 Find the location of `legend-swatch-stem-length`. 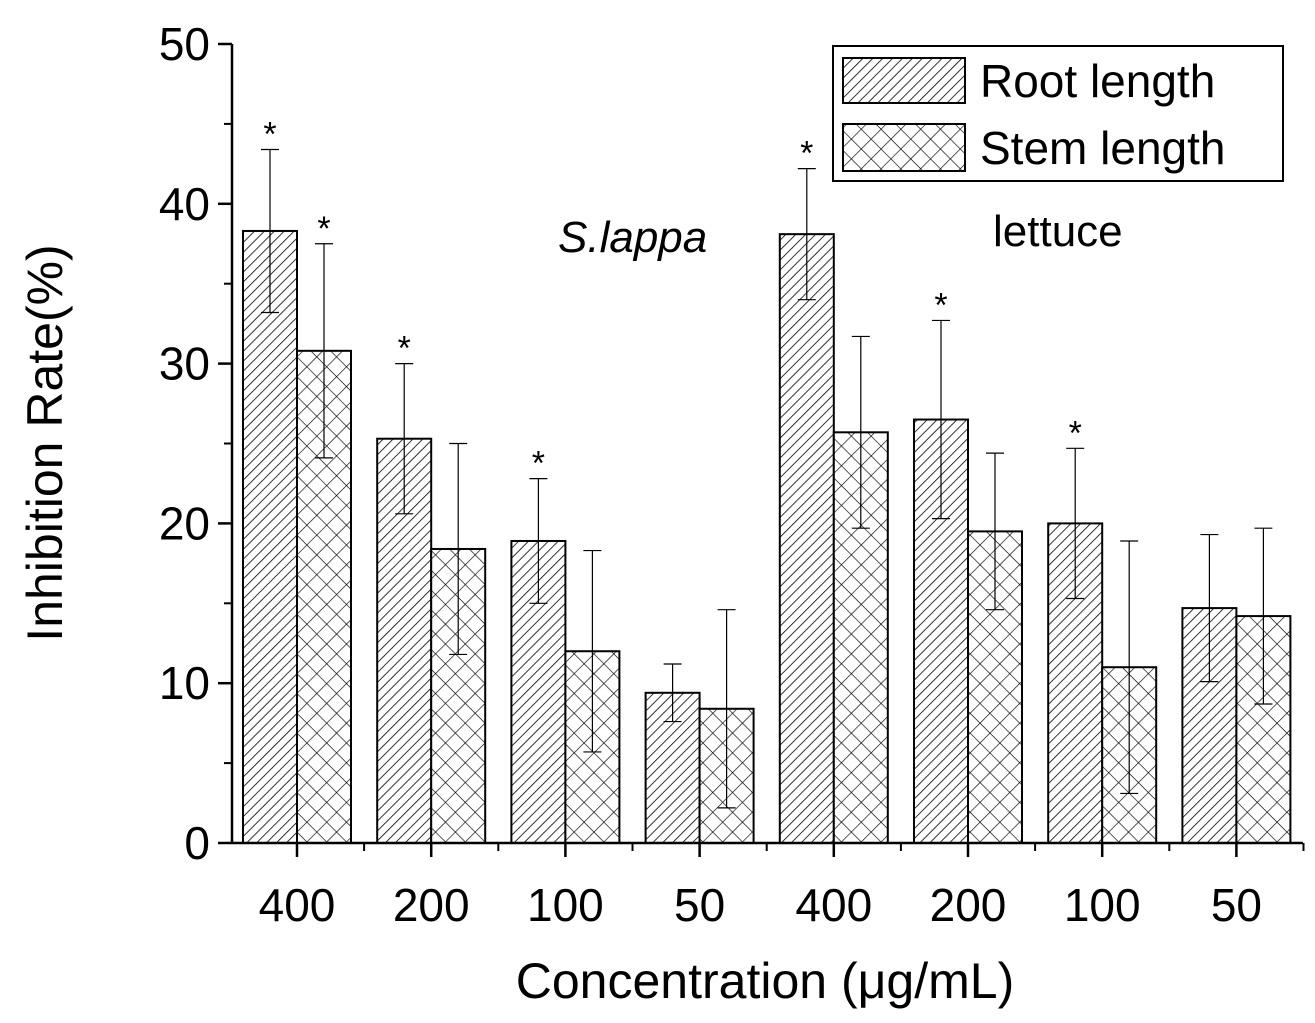

legend-swatch-stem-length is located at coordinates (904, 147).